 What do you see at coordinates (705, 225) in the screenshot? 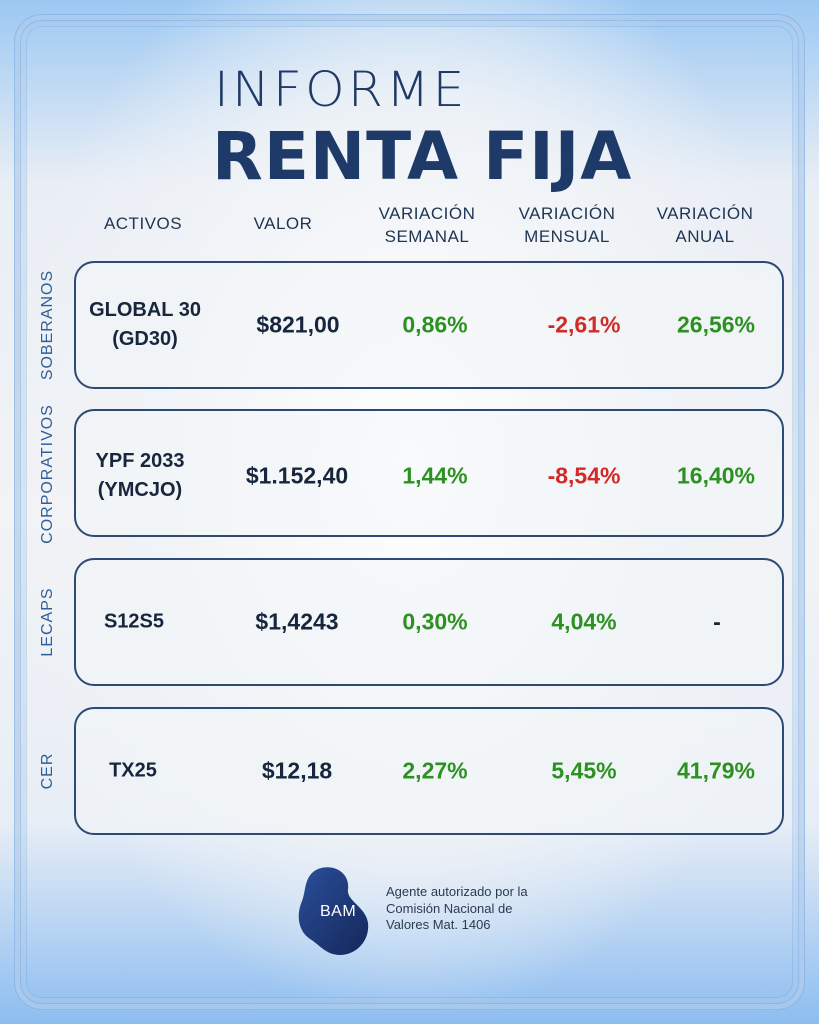
I see `column-header-annual: VARIACIÓN ANUAL` at bounding box center [705, 225].